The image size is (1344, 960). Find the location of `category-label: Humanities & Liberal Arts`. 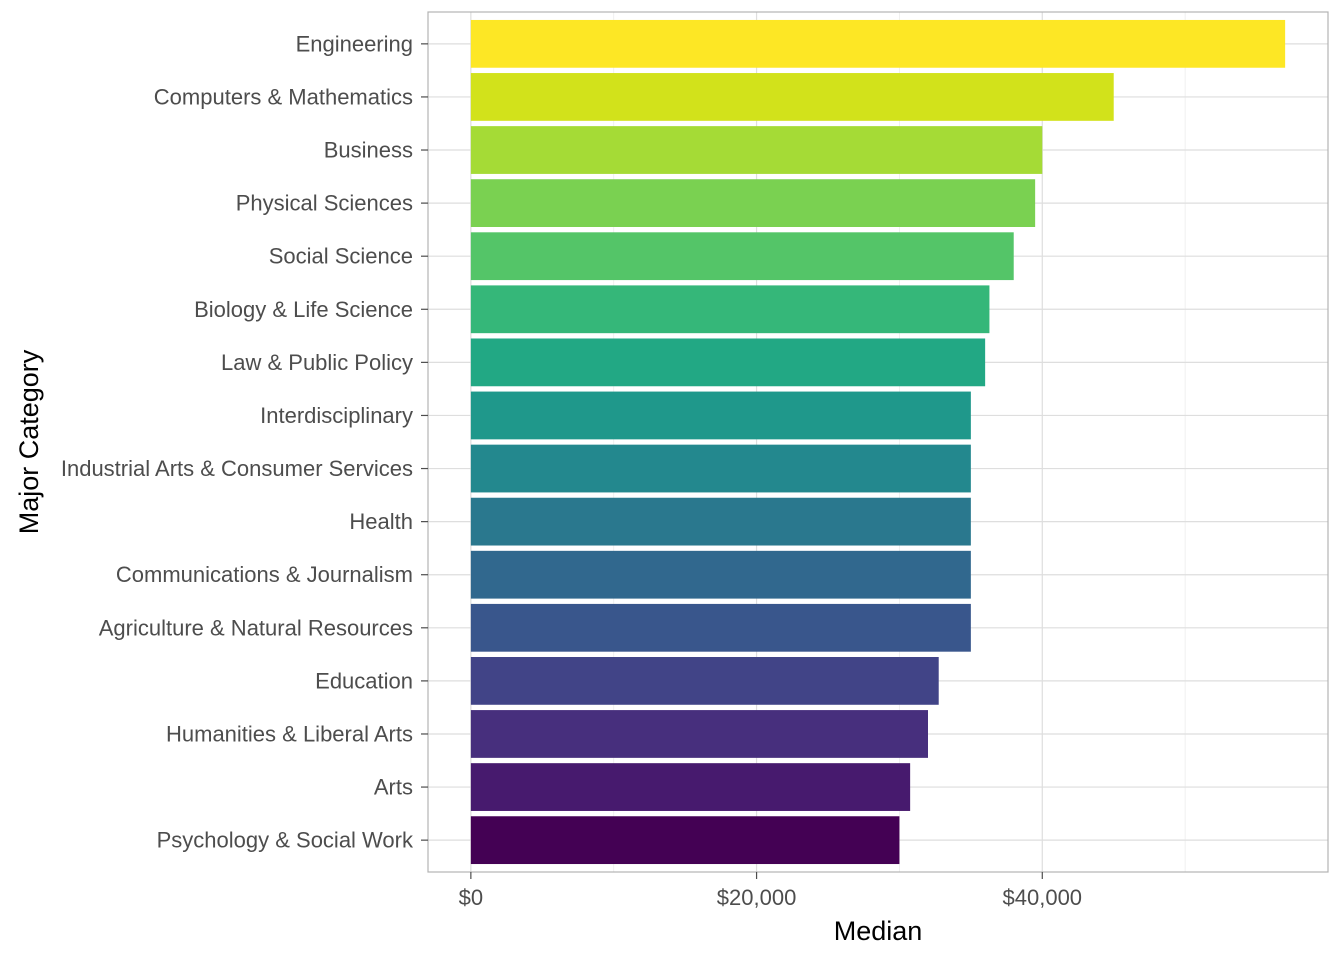

category-label: Humanities & Liberal Arts is located at coordinates (289, 733).